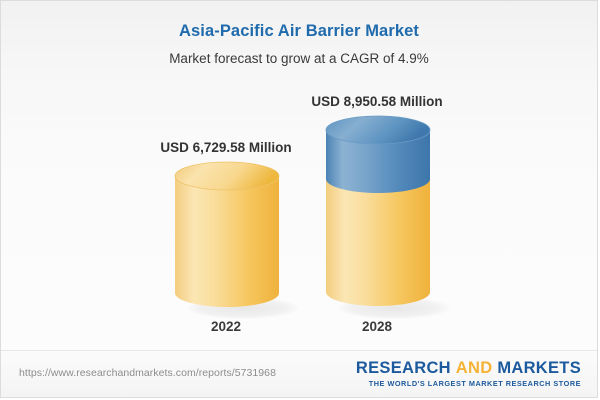  Describe the element at coordinates (474, 368) in the screenshot. I see `logo-word-and: AND` at that location.